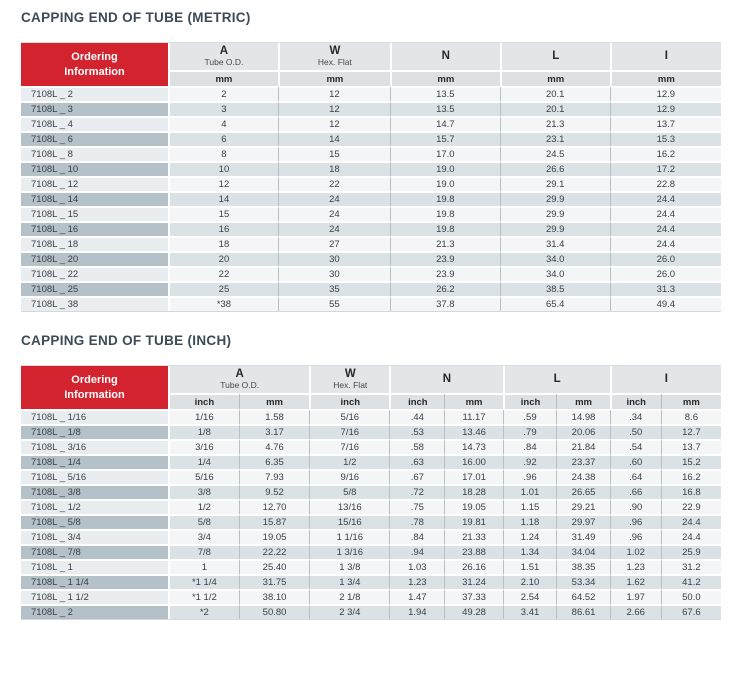  What do you see at coordinates (274, 446) in the screenshot?
I see `value-cell: 4.76` at bounding box center [274, 446].